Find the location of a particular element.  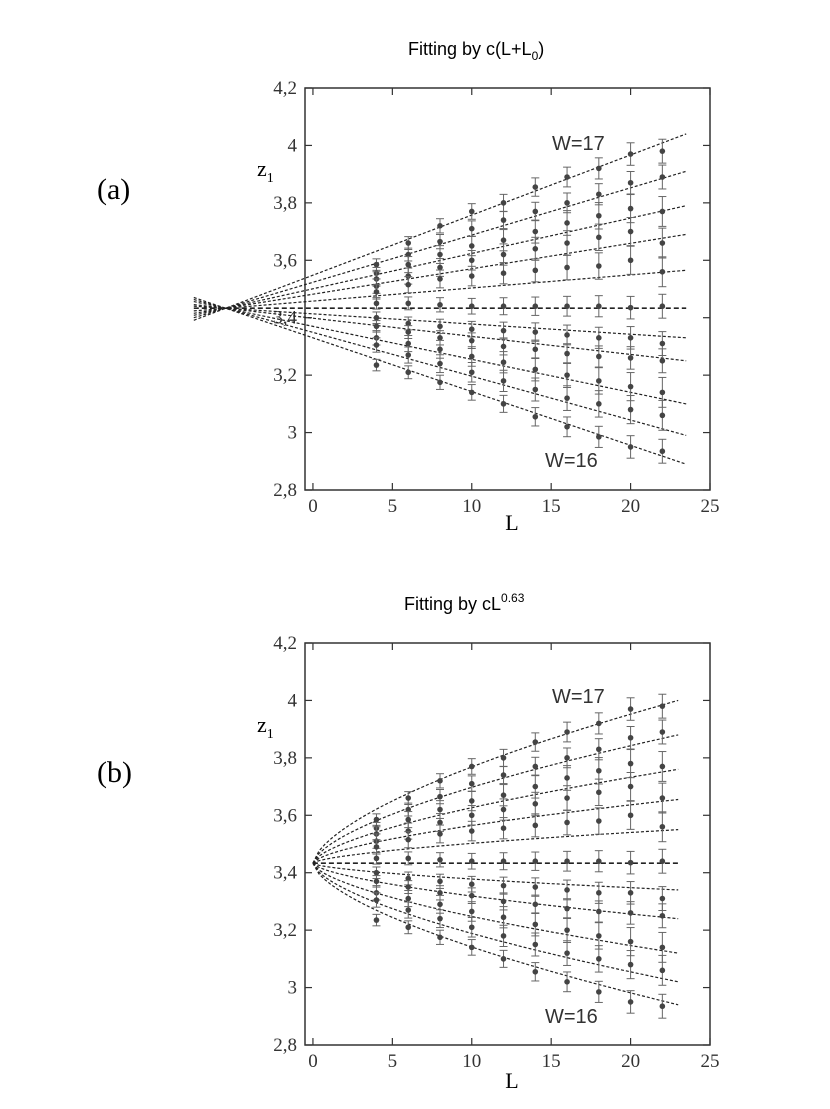

panel-b-title-main: Fitting by cL is located at coordinates (452, 604).